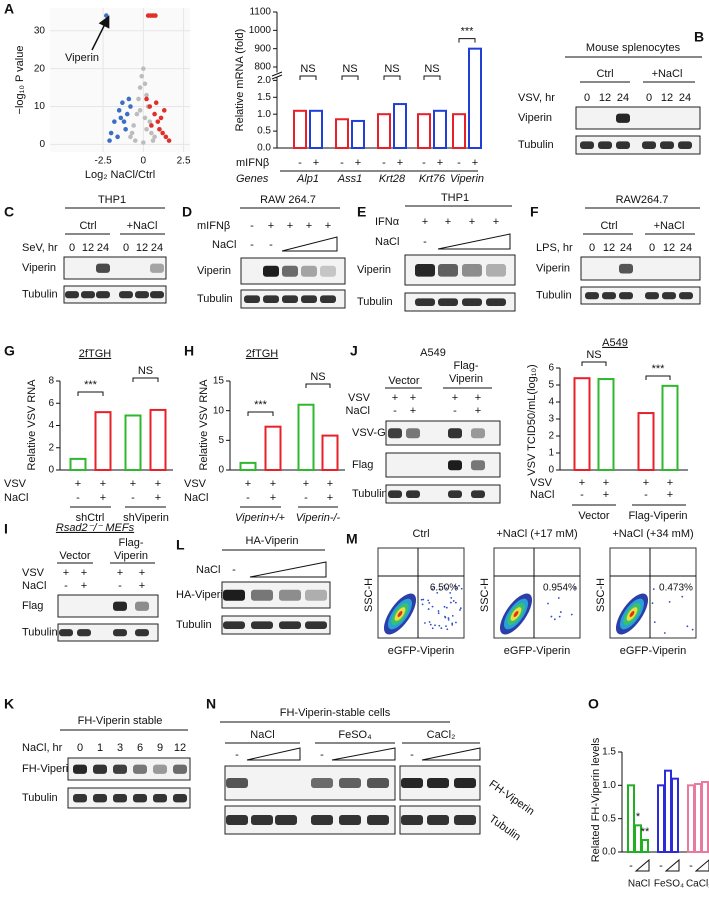 This screenshot has width=709, height=910. Describe the element at coordinates (120, 175) in the screenshot. I see `x-axis-label: Log₂ NaCl/Ctrl` at that location.